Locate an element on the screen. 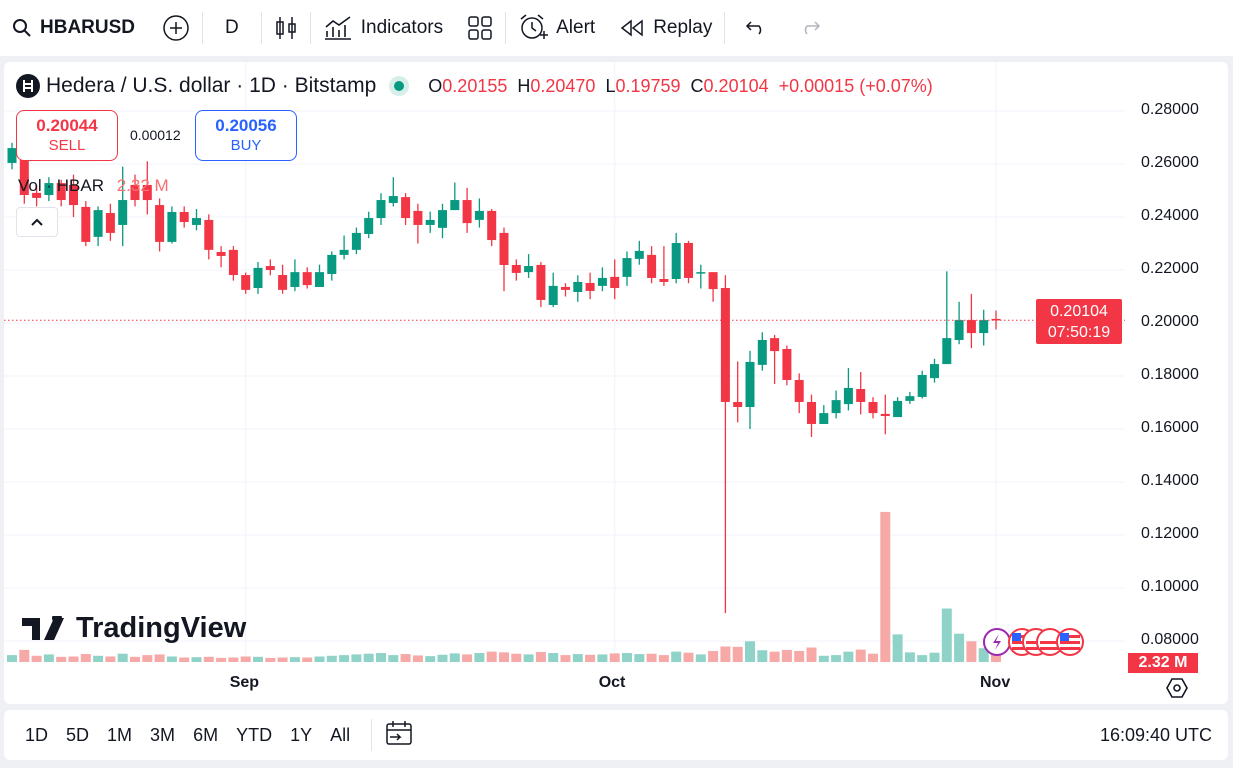  compare-button is located at coordinates (176, 28).